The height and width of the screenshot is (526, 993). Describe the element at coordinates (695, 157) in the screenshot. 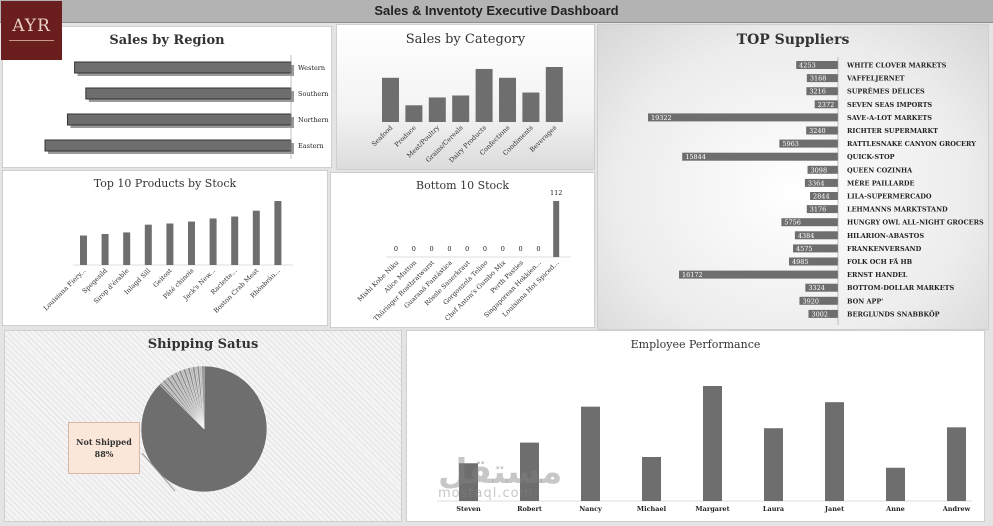

I see `supplier-value: 15844` at that location.